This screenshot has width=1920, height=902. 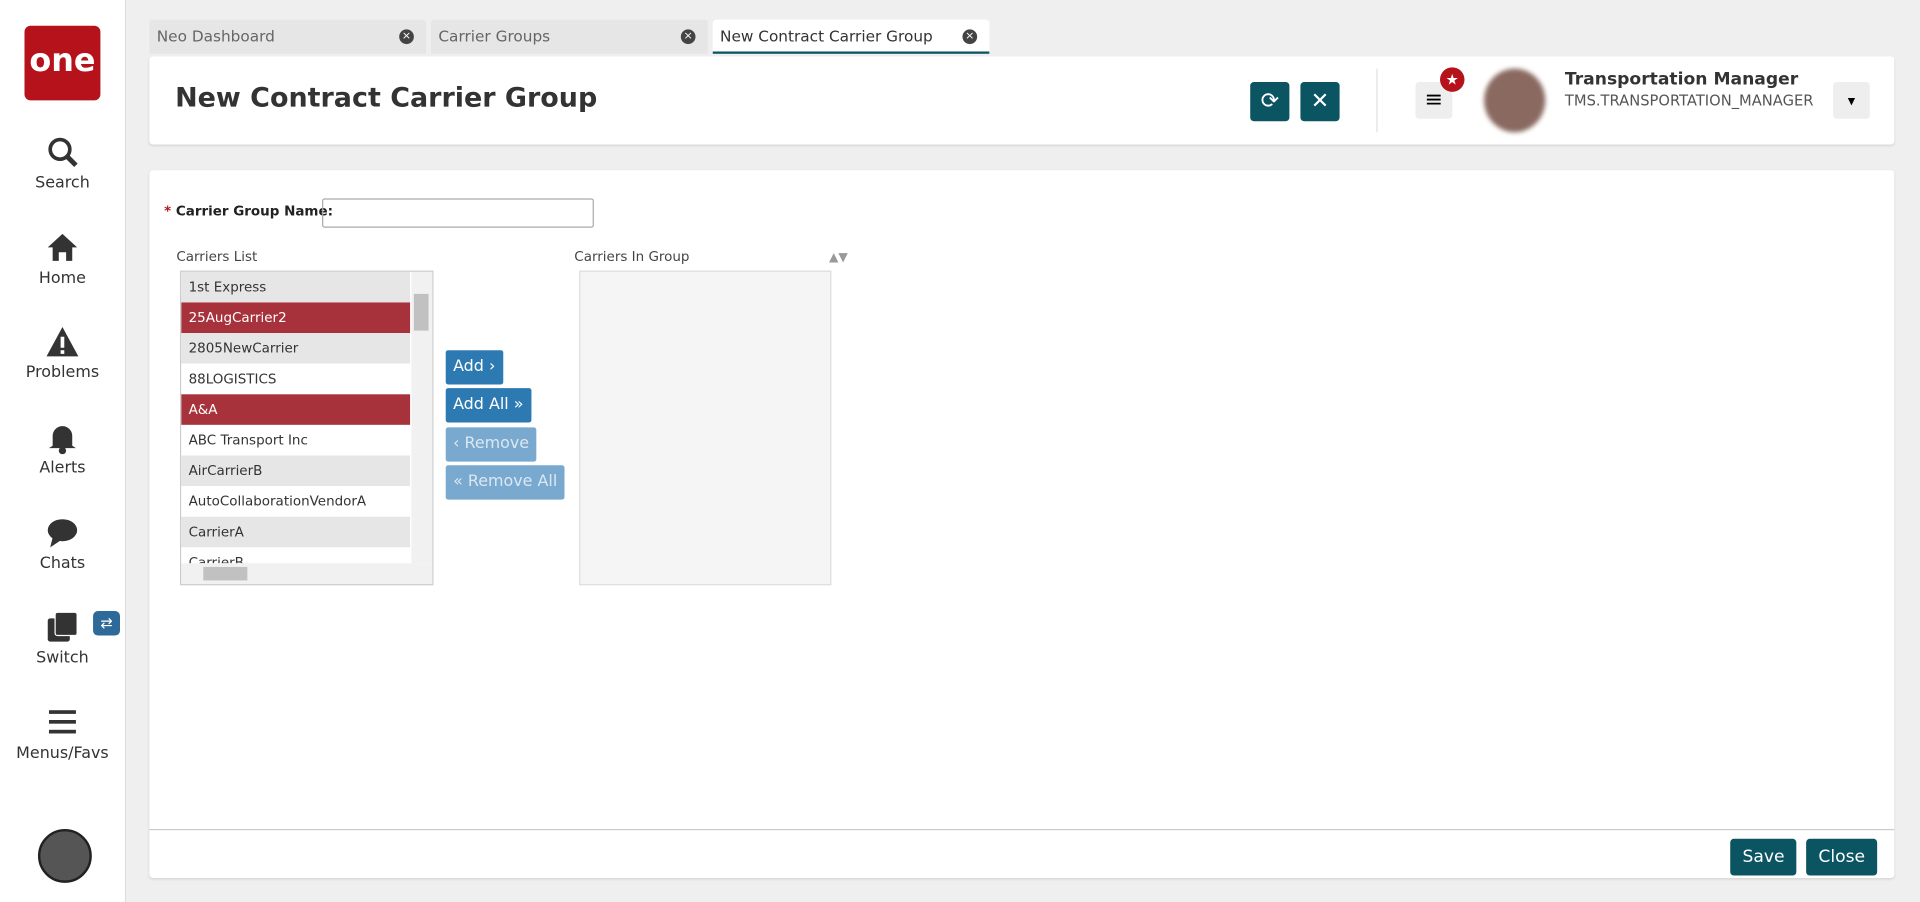 I want to click on user-name: Transportation Manager, so click(x=1681, y=79).